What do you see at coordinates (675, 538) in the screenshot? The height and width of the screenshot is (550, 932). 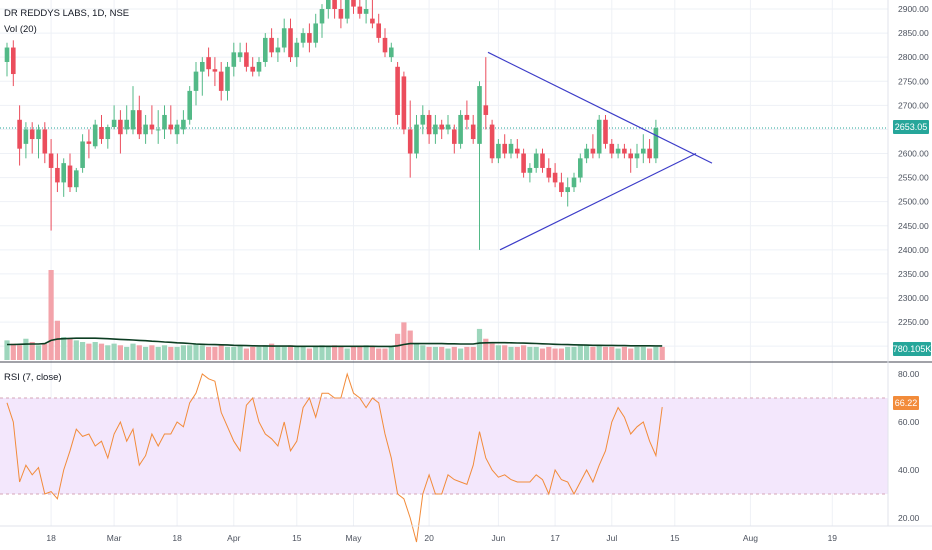 I see `time-tick-label: 15` at bounding box center [675, 538].